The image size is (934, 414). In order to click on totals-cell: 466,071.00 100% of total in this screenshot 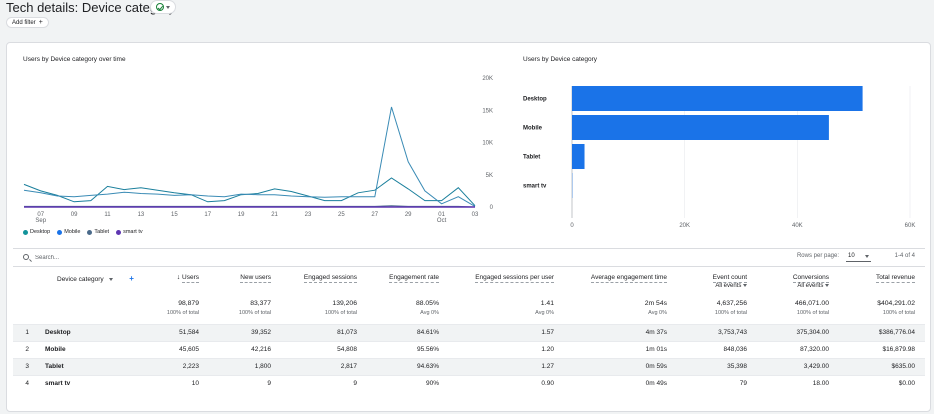, I will do `click(792, 311)`.